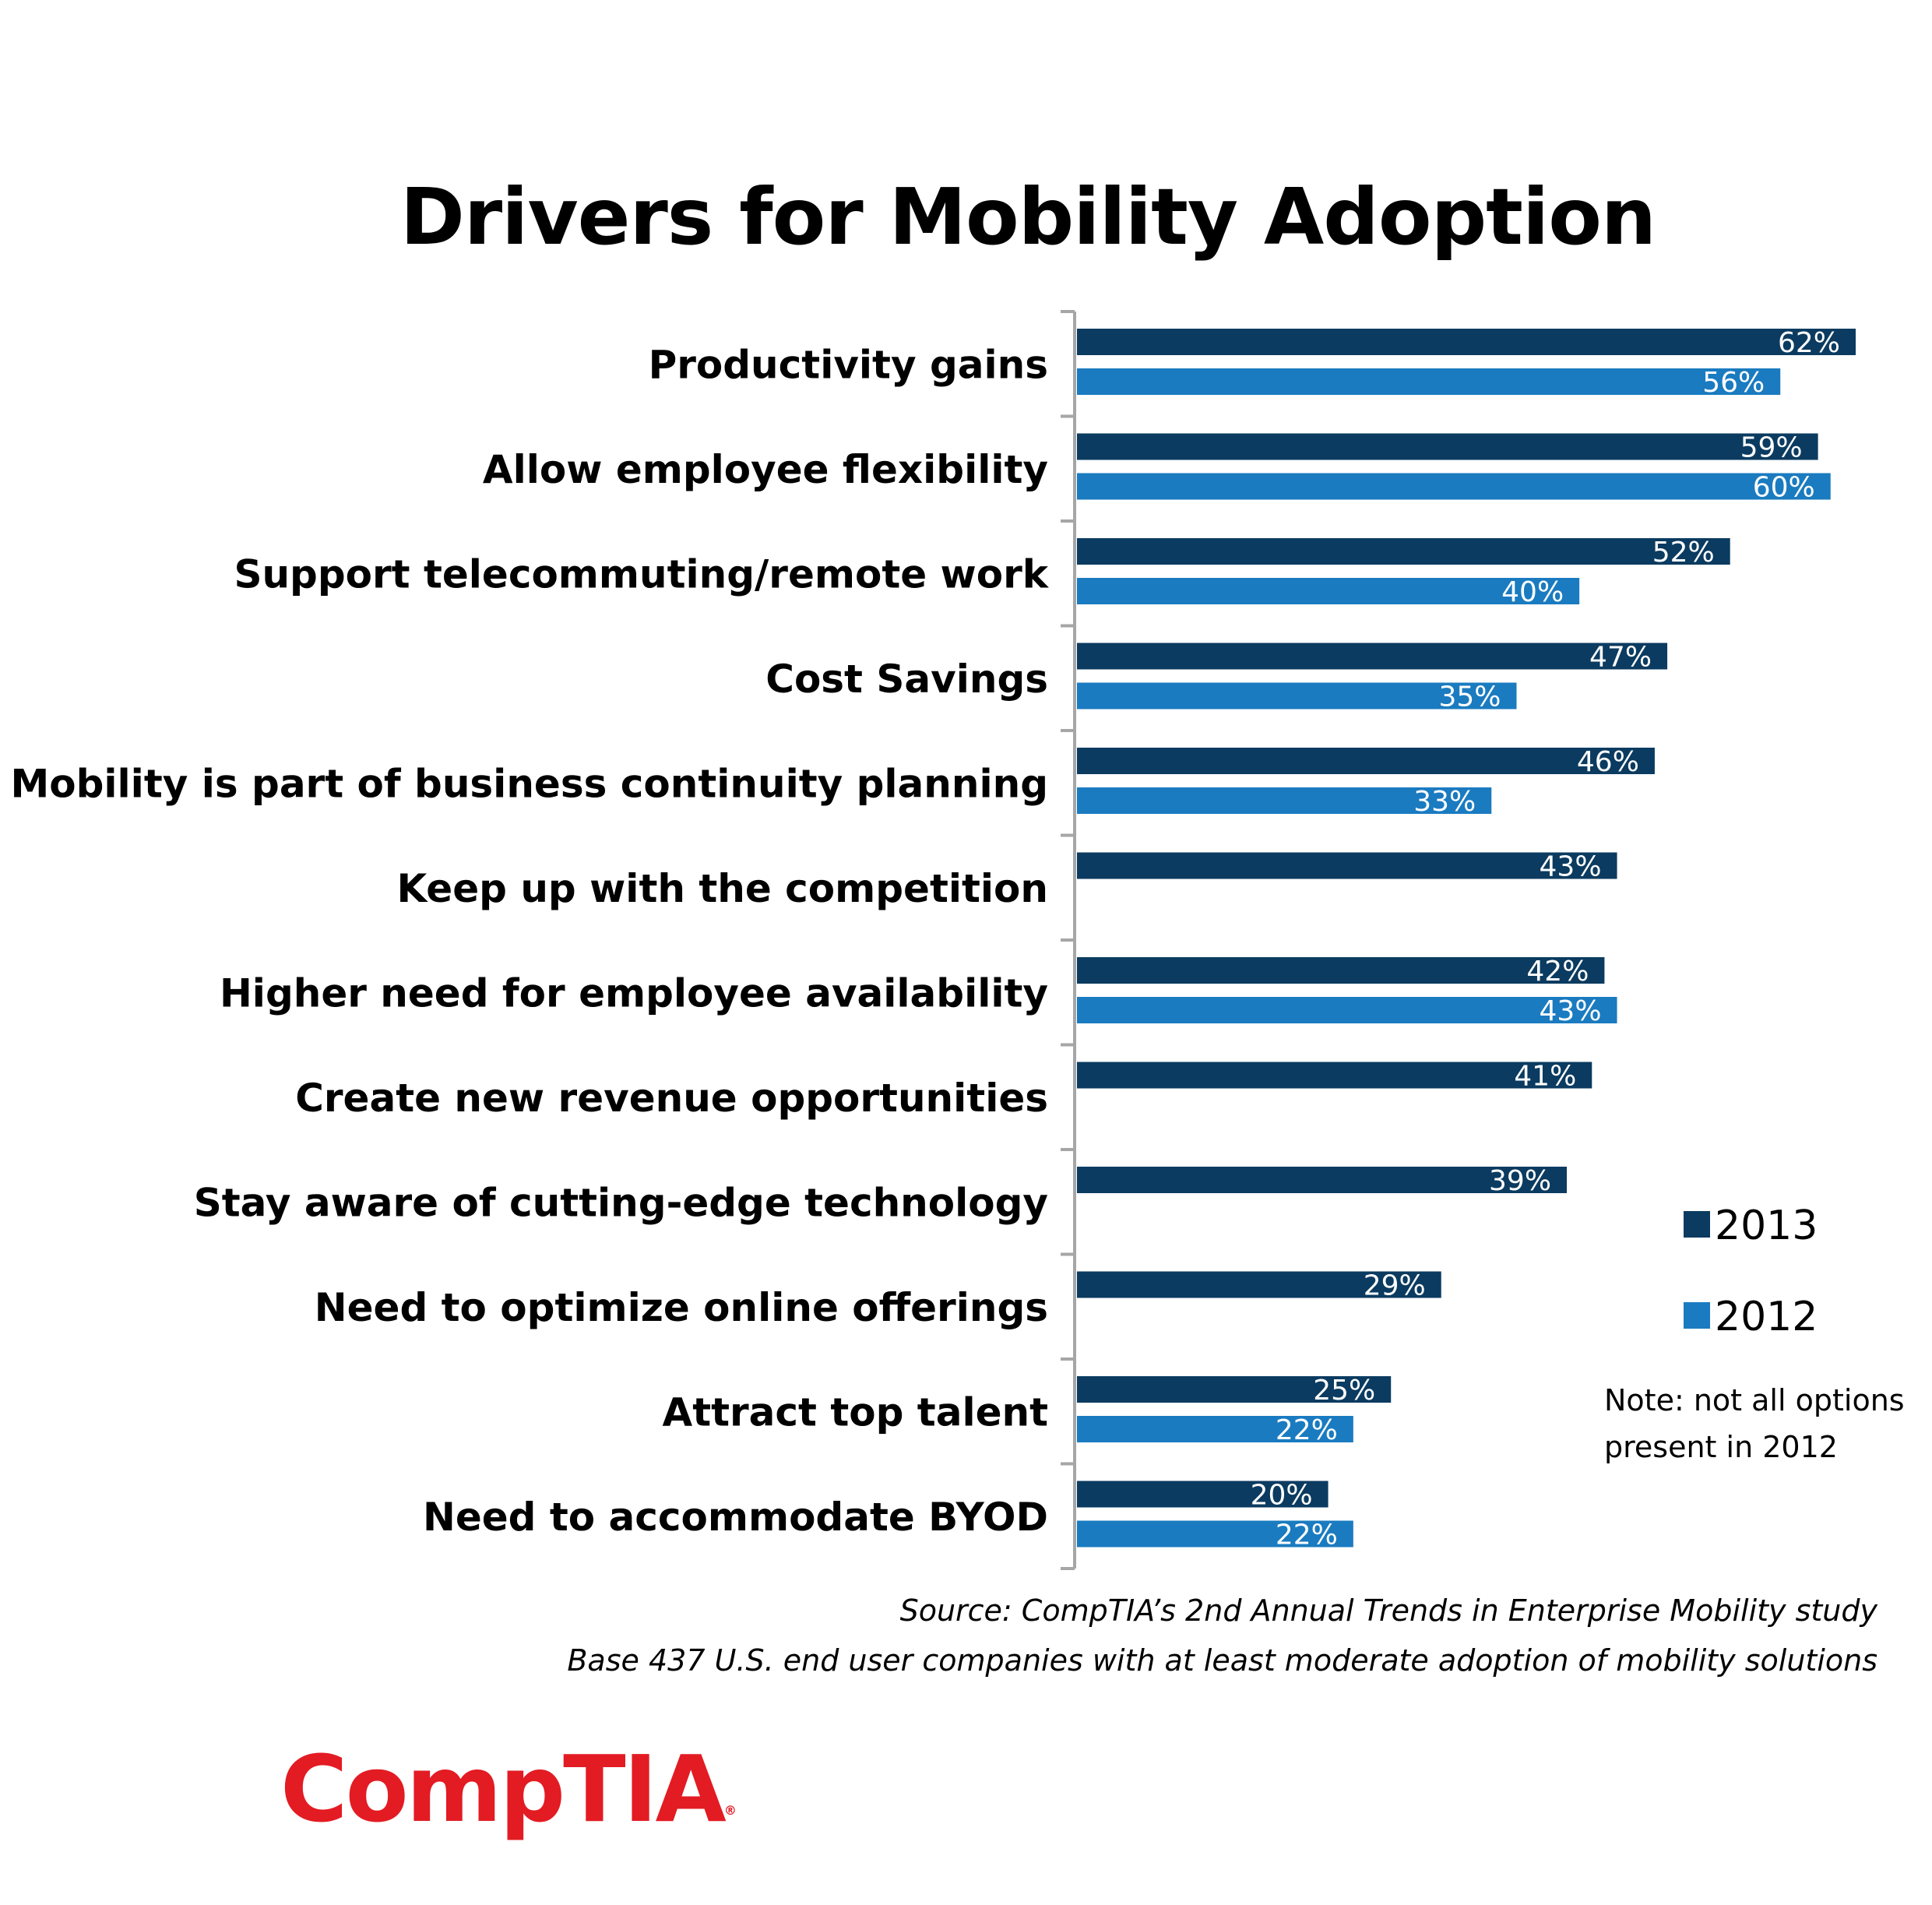 This screenshot has width=1932, height=1905. Describe the element at coordinates (1571, 867) in the screenshot. I see `data-label-2013: 43%` at that location.